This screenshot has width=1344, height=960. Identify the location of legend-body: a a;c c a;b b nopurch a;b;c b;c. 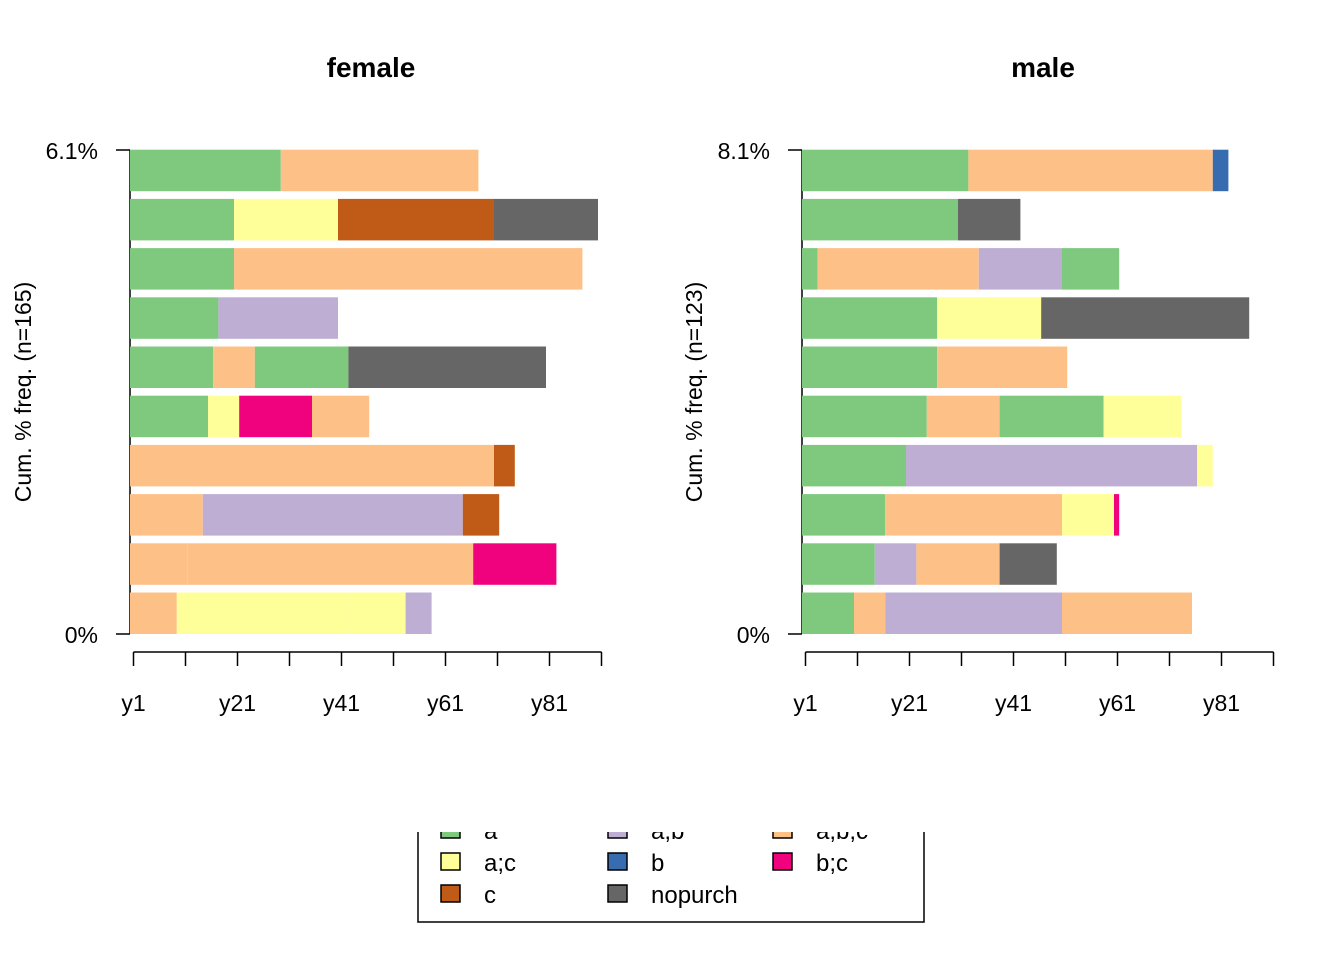
(654, 863).